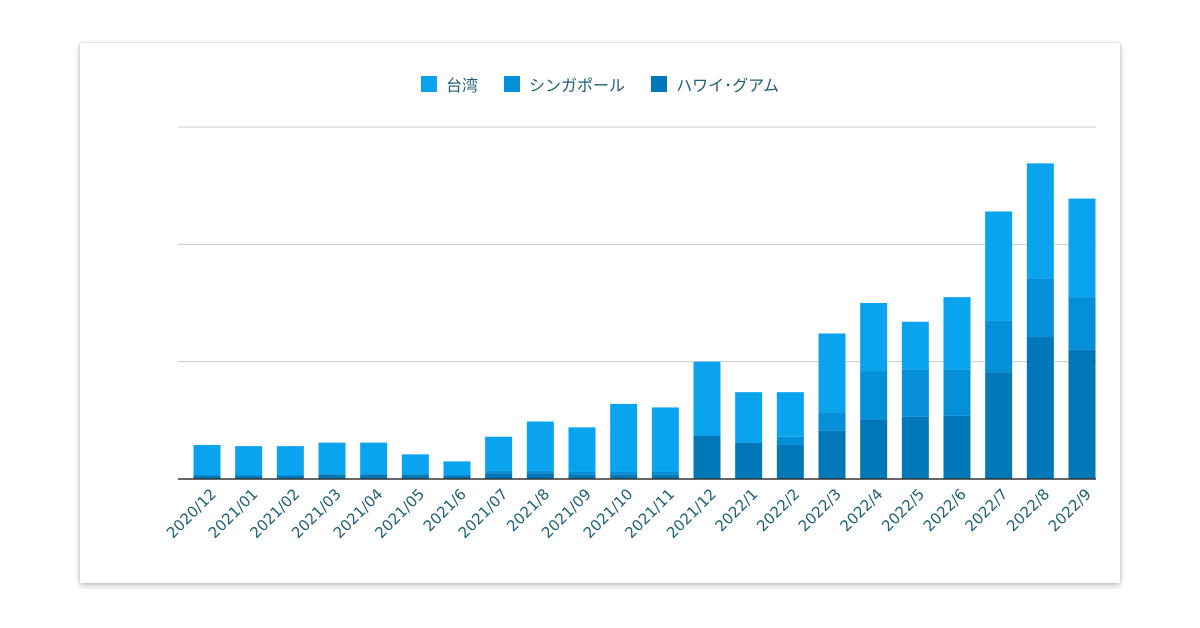  I want to click on x-tick-label: 2022/9, so click(1070, 510).